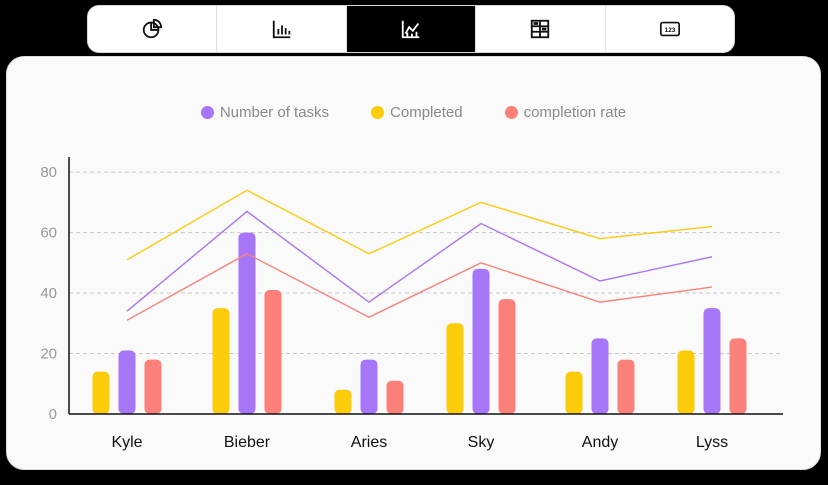 Image resolution: width=828 pixels, height=485 pixels. I want to click on y-tick-label: 80, so click(48, 172).